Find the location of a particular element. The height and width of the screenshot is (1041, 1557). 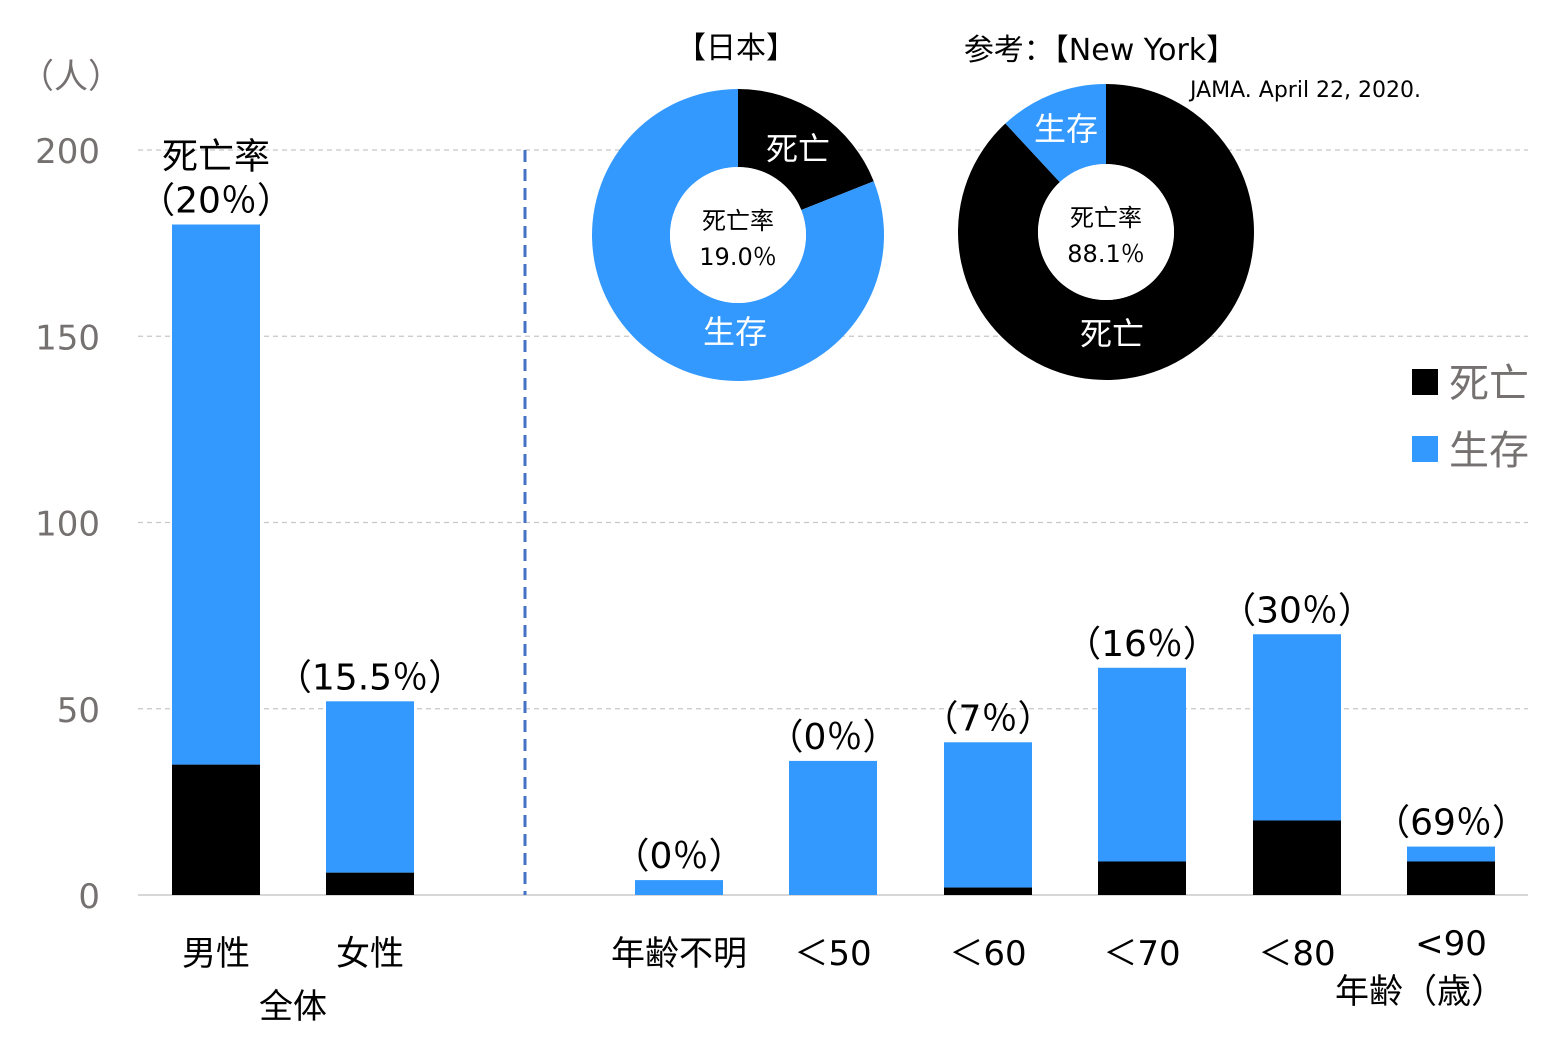

group-label-overall: 全体 is located at coordinates (293, 1007).